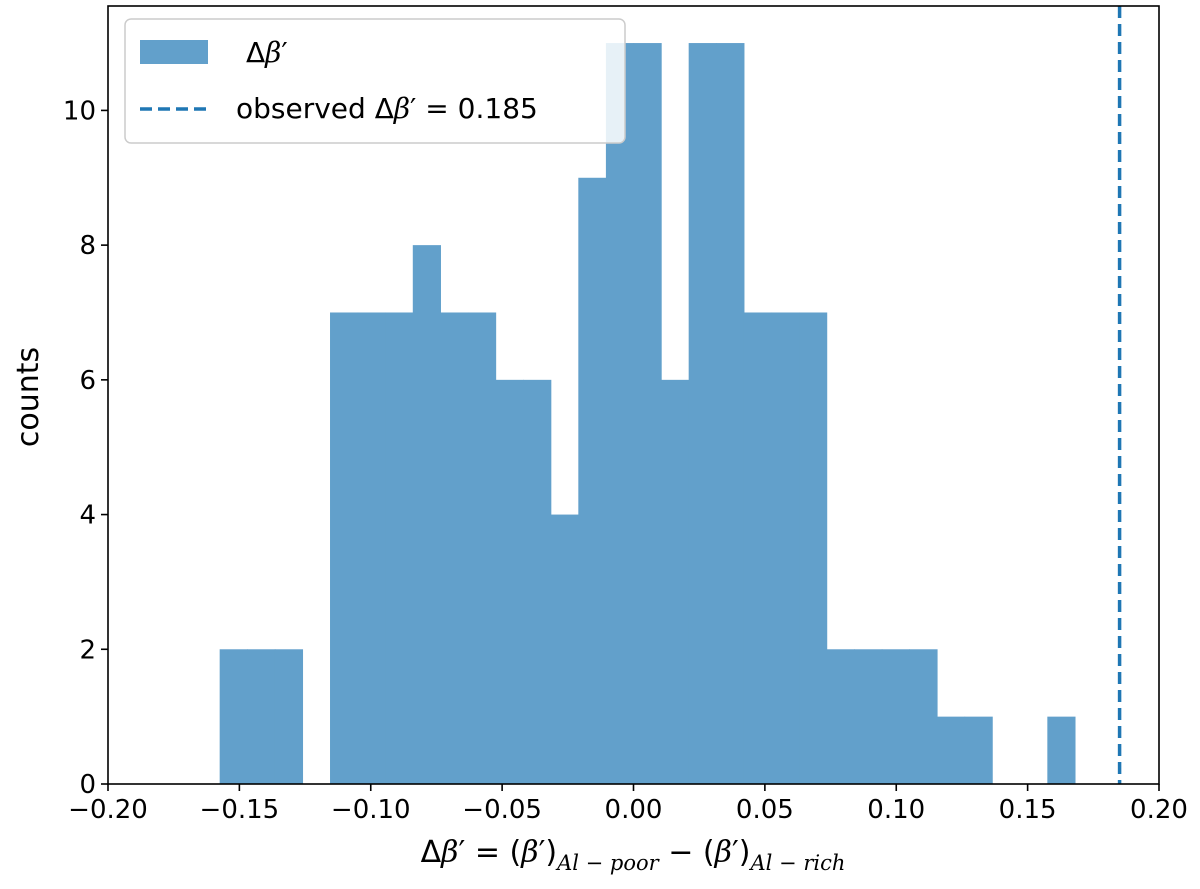 The image size is (1200, 889). What do you see at coordinates (1159, 810) in the screenshot?
I see `x-tick-label: 0.20` at bounding box center [1159, 810].